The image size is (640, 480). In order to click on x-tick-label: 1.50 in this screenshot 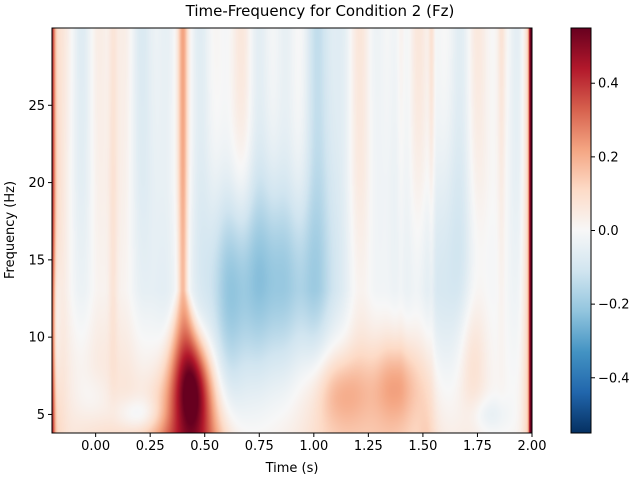, I will do `click(422, 446)`.